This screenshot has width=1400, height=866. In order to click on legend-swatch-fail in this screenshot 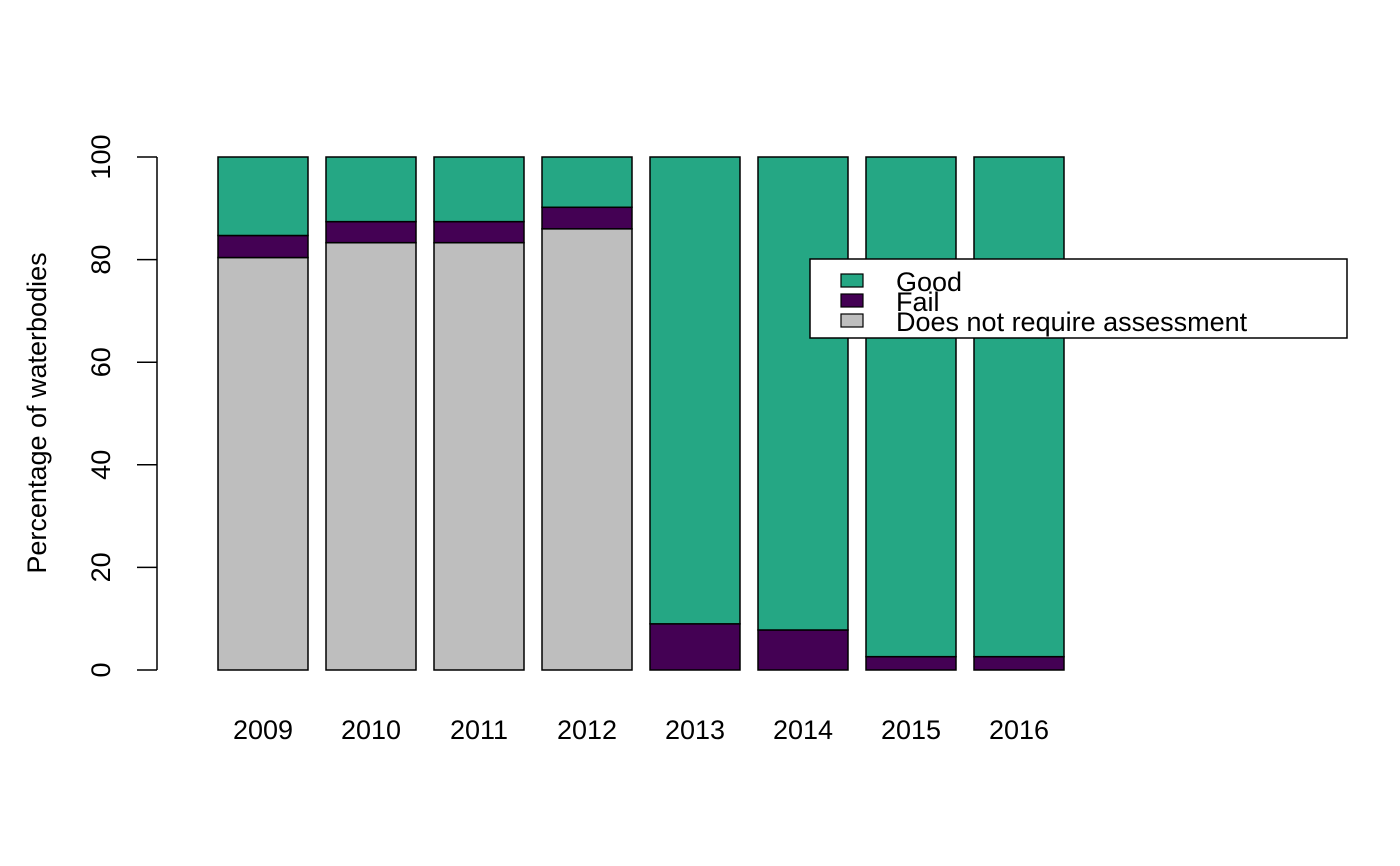, I will do `click(852, 300)`.